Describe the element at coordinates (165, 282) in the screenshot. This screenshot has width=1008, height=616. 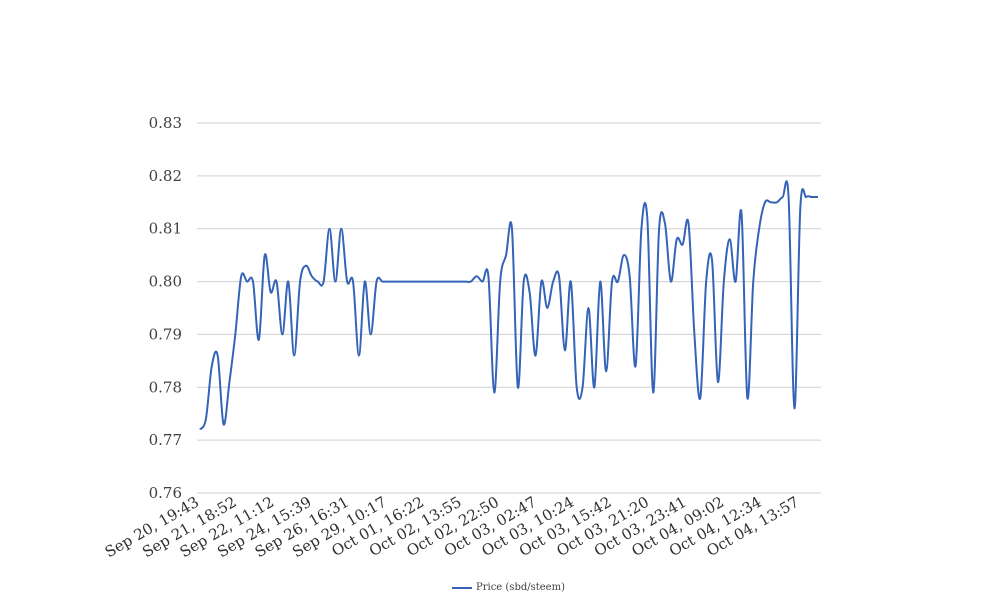
I see `y-tick-label: 0.80` at that location.